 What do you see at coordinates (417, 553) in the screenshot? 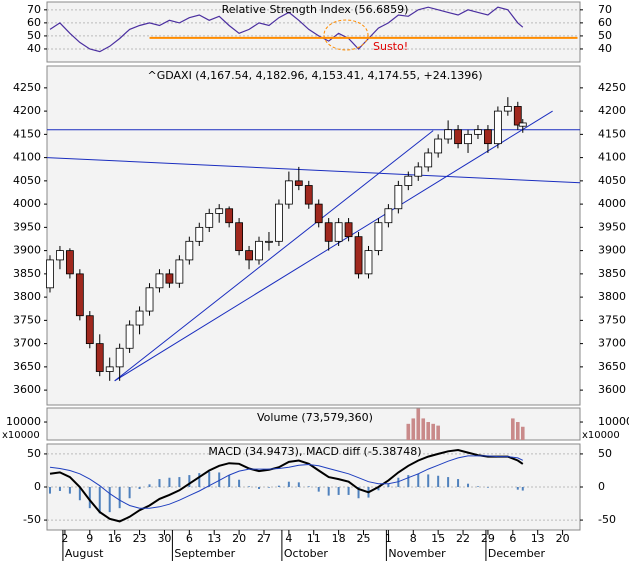
I see `month-label: November` at bounding box center [417, 553].